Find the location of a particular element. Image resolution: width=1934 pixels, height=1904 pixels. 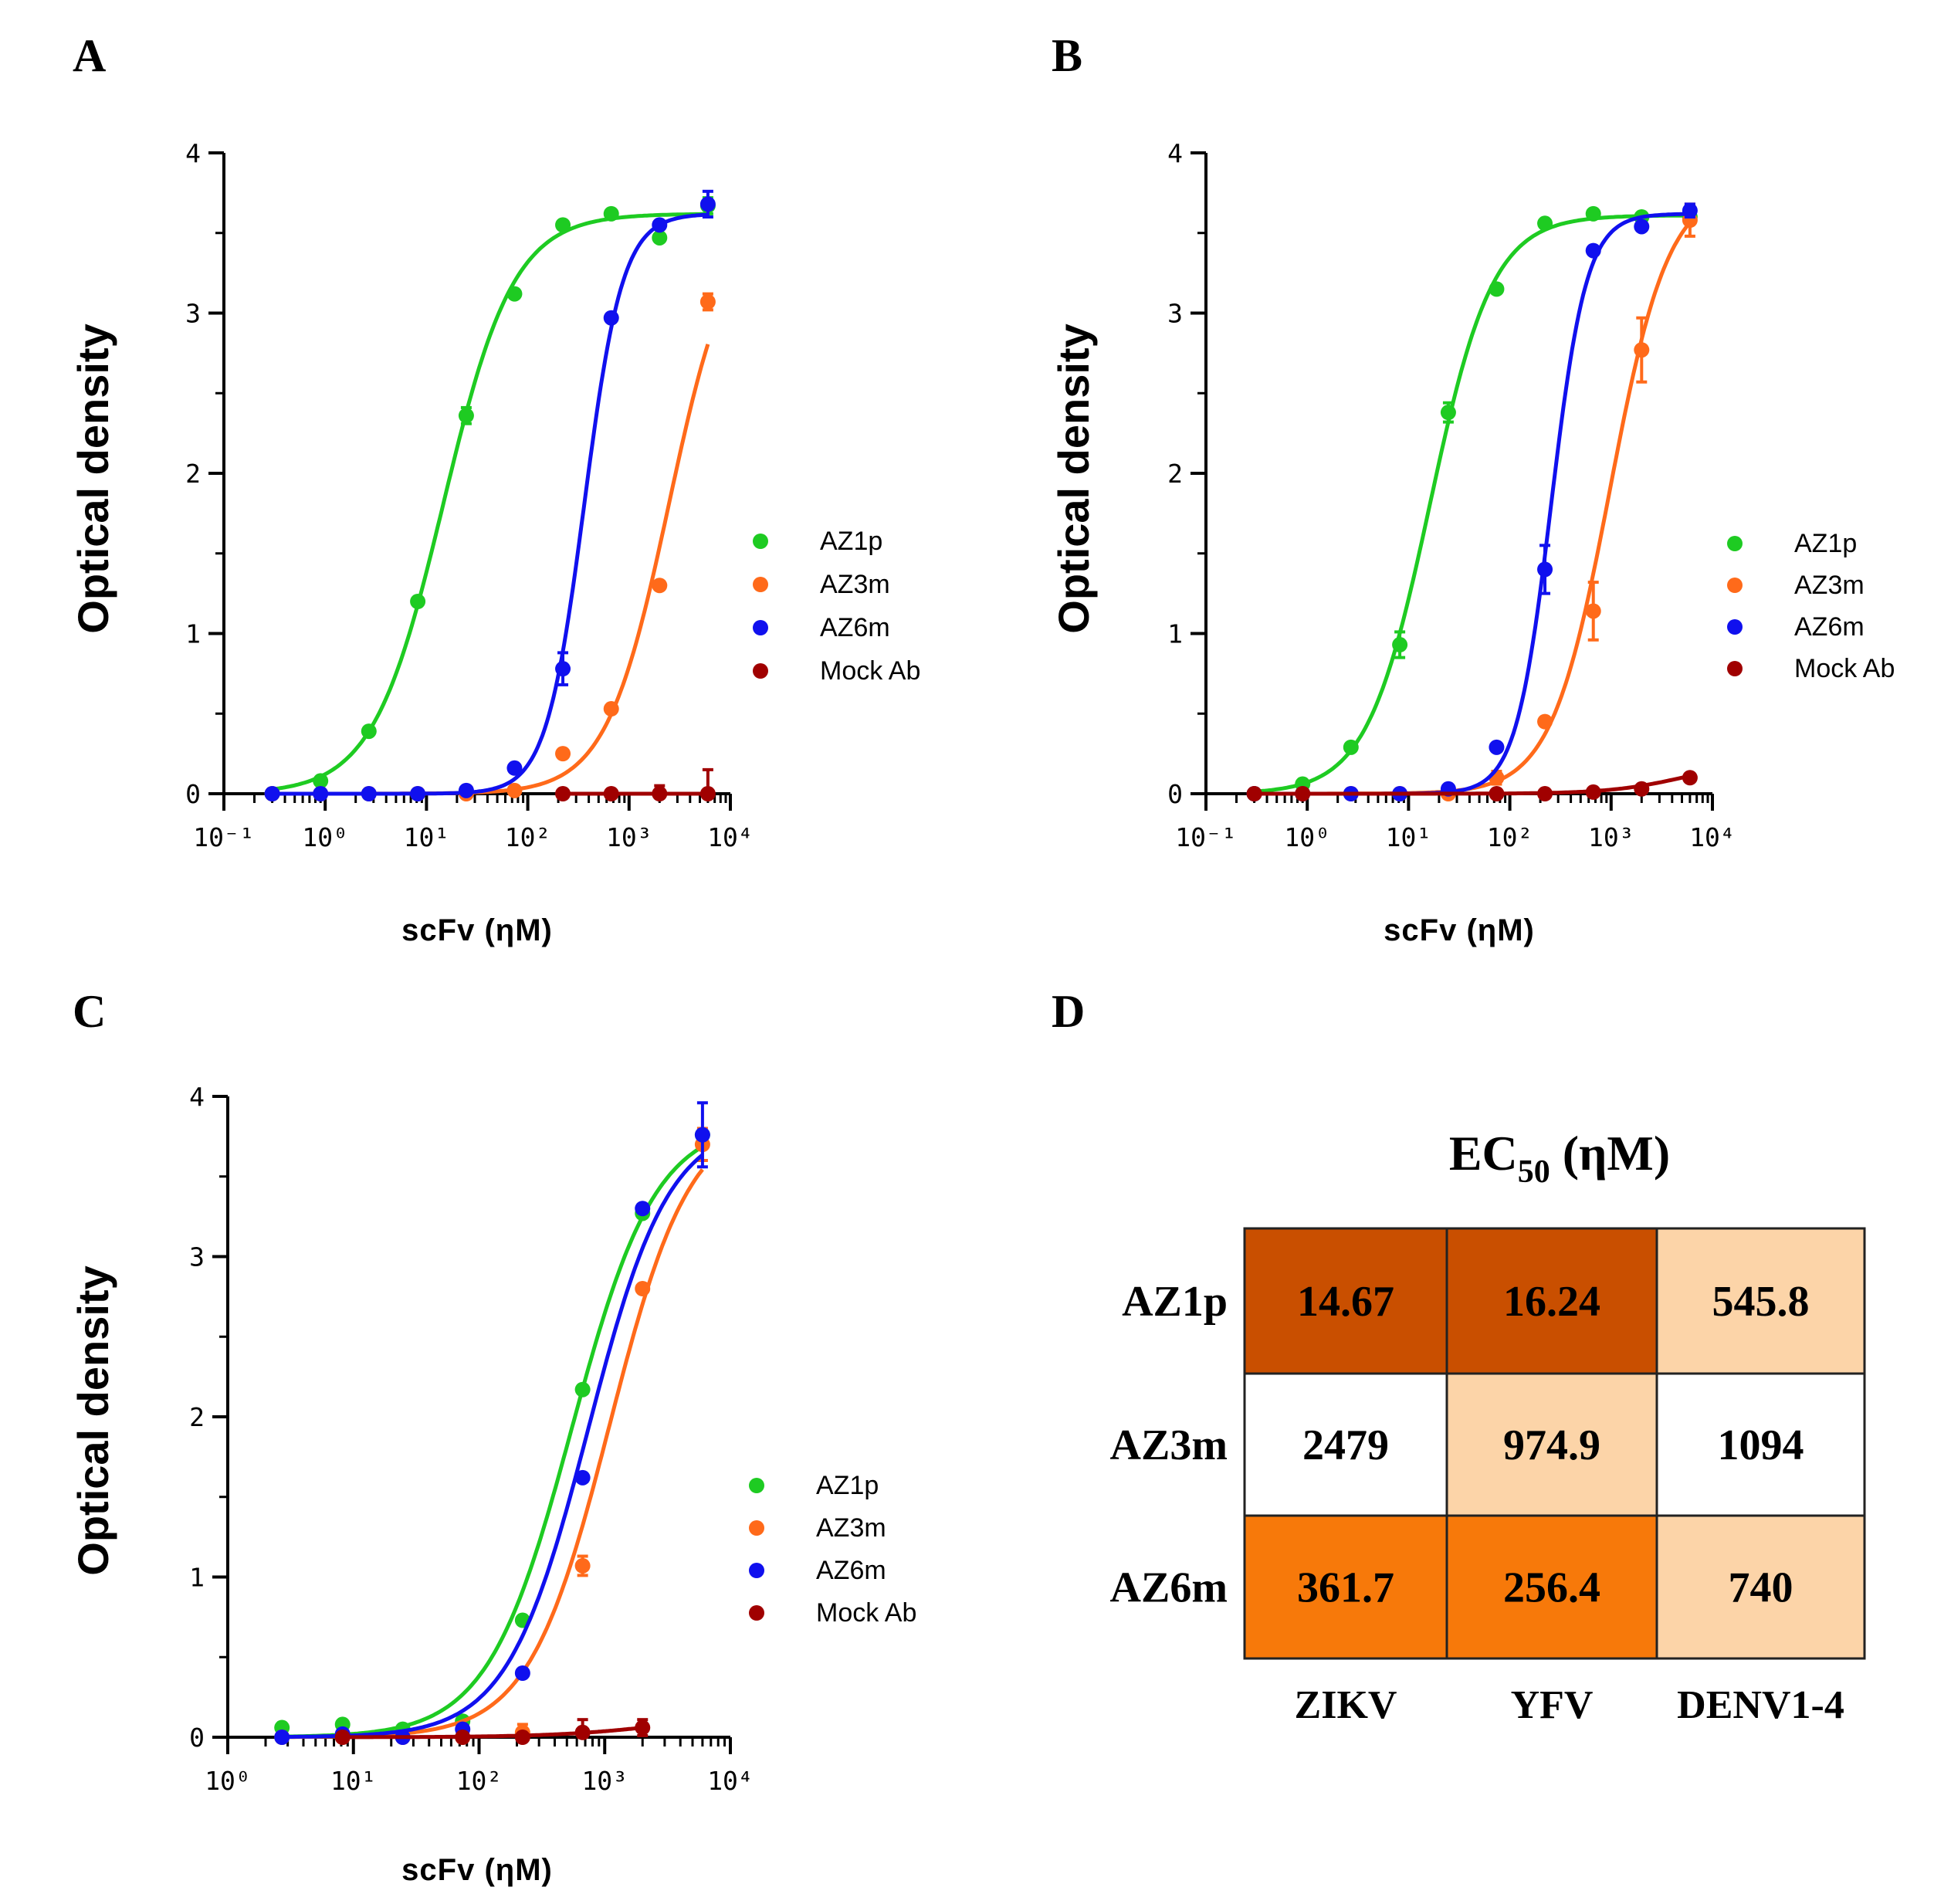

x-tick-label: 10³ is located at coordinates (604, 1781).